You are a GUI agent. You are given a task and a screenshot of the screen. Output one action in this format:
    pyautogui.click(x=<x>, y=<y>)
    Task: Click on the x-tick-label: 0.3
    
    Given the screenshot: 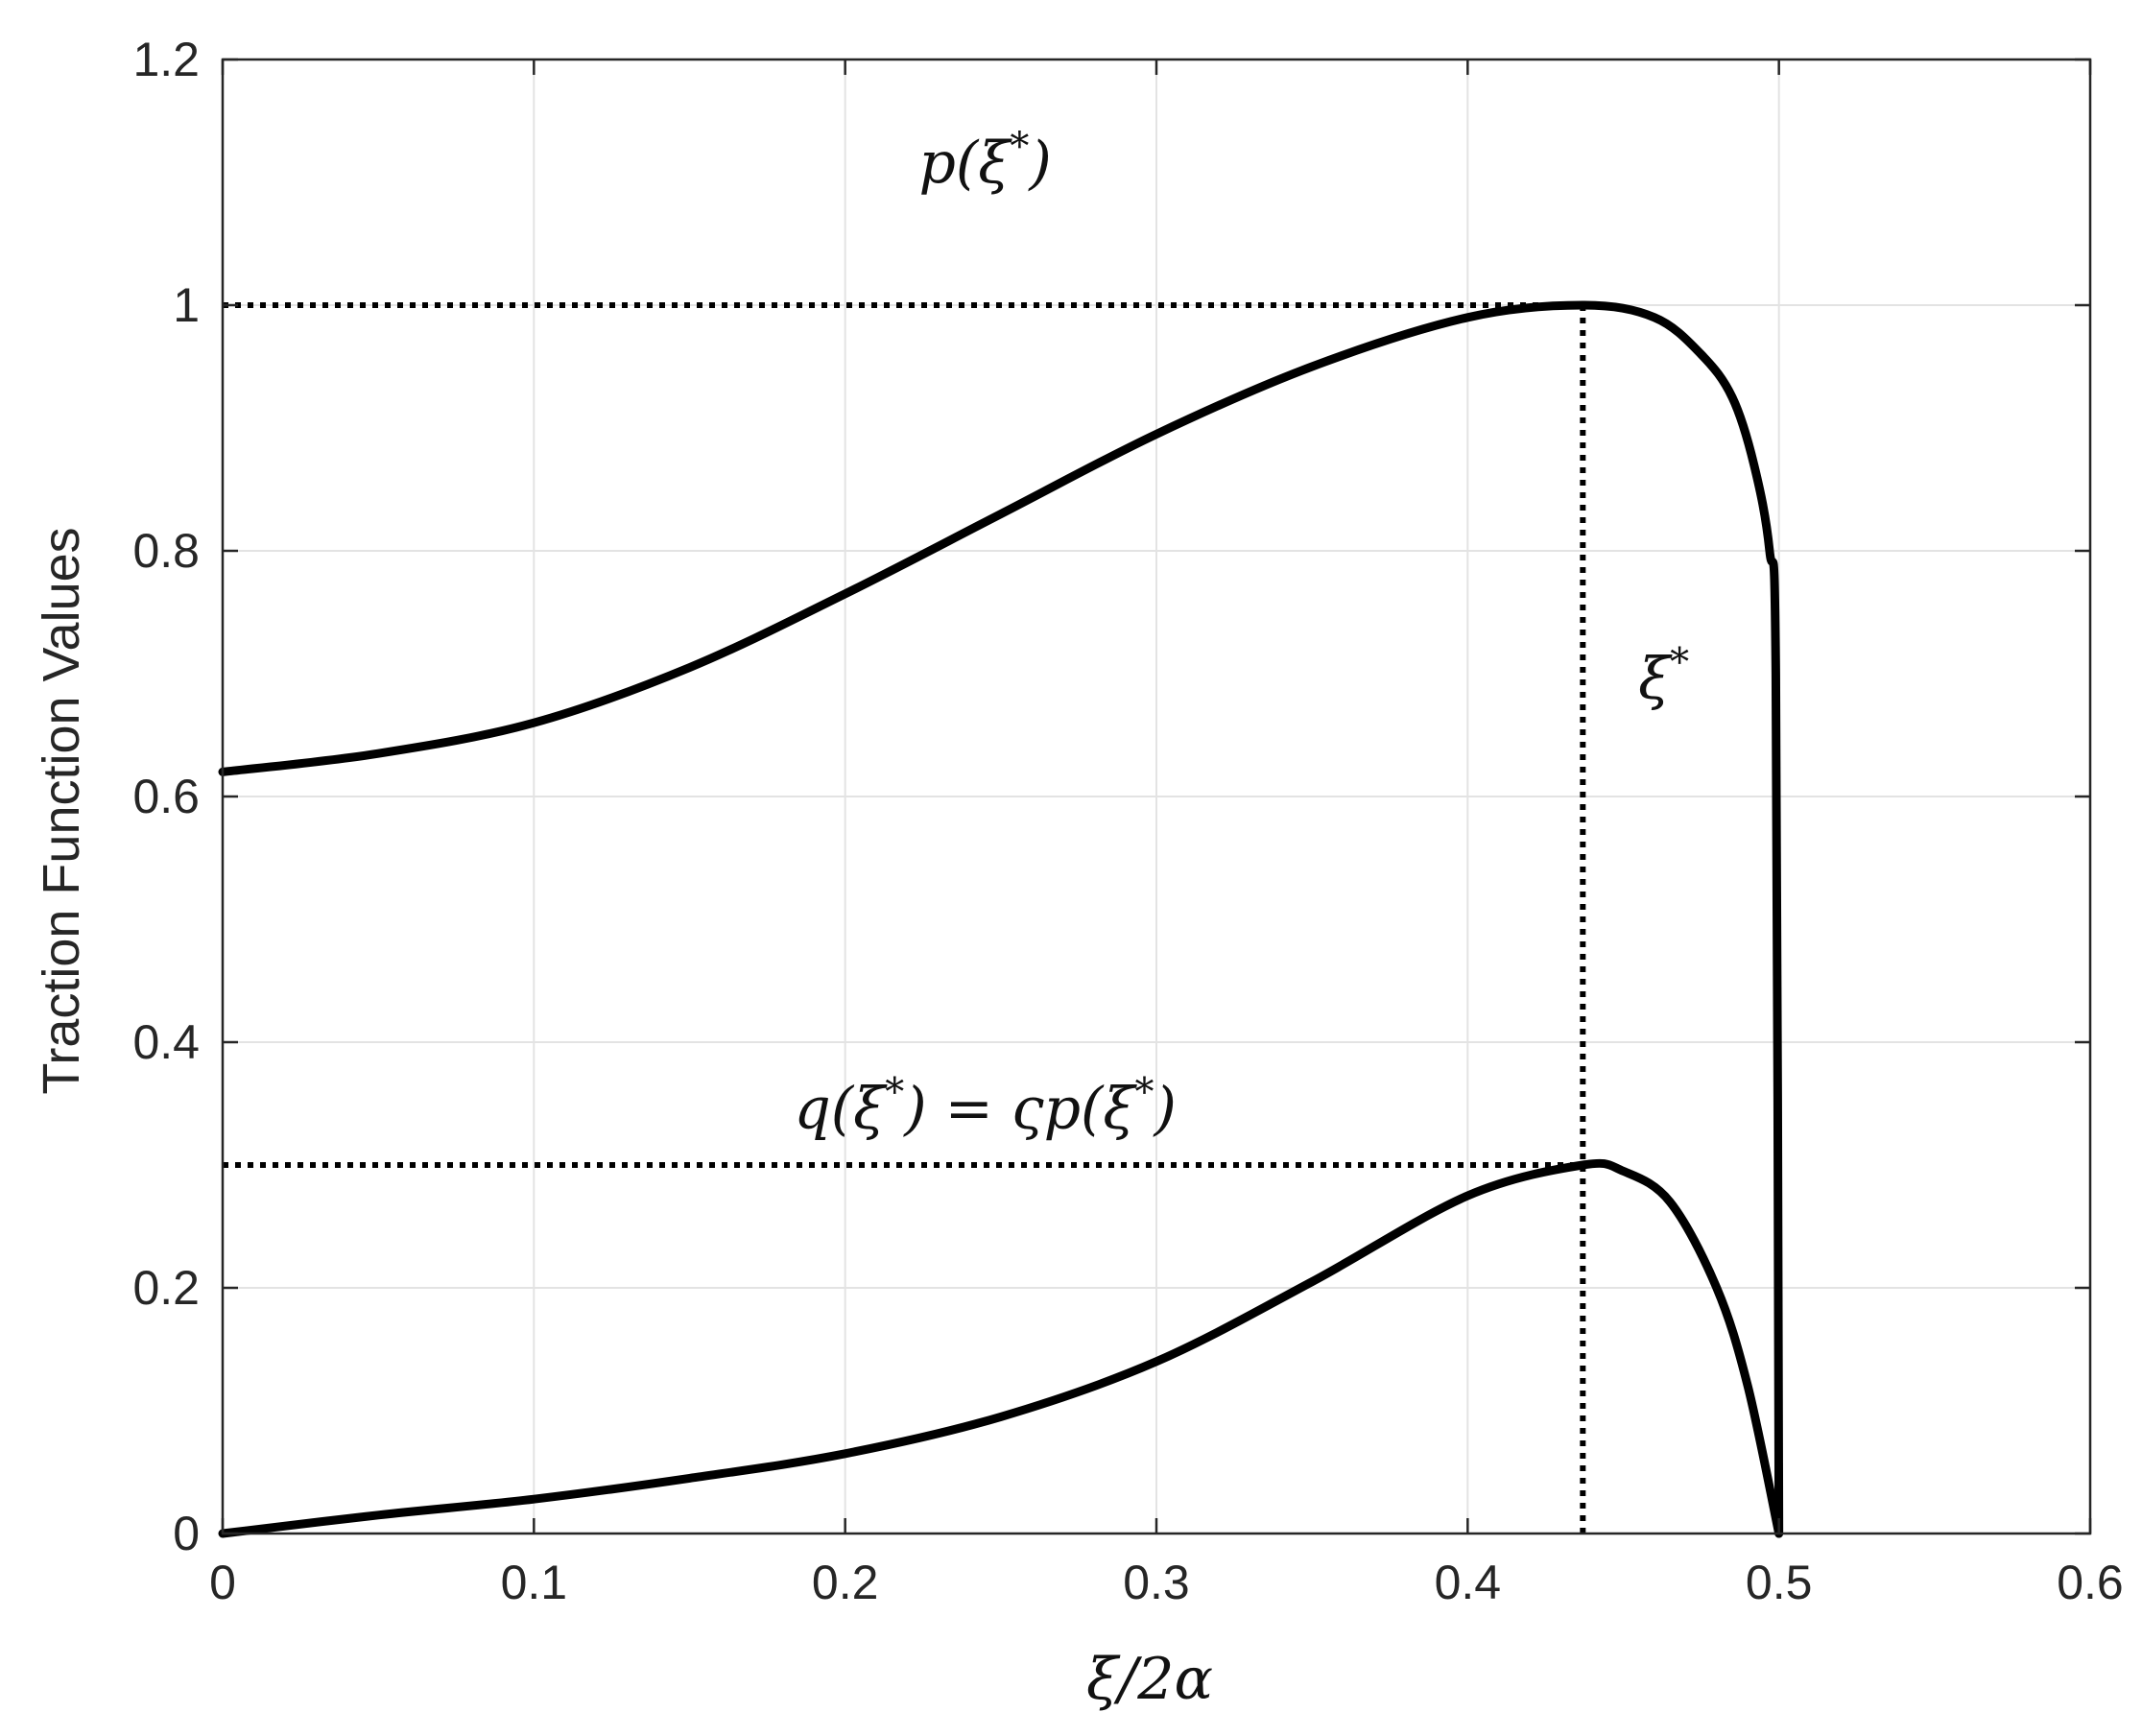 What is the action you would take?
    pyautogui.click(x=1156, y=1582)
    